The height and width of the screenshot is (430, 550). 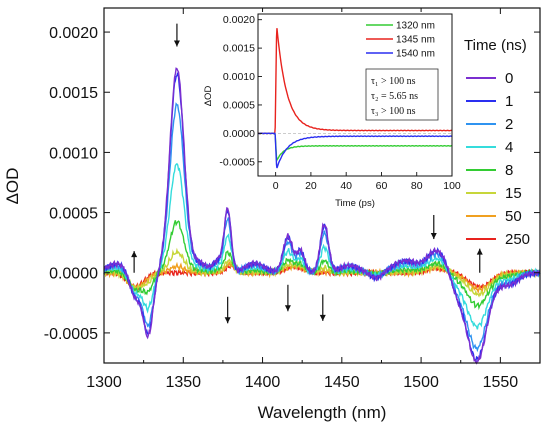 What do you see at coordinates (394, 96) in the screenshot?
I see `tau2-label: τ₂ = 5.65 ns` at bounding box center [394, 96].